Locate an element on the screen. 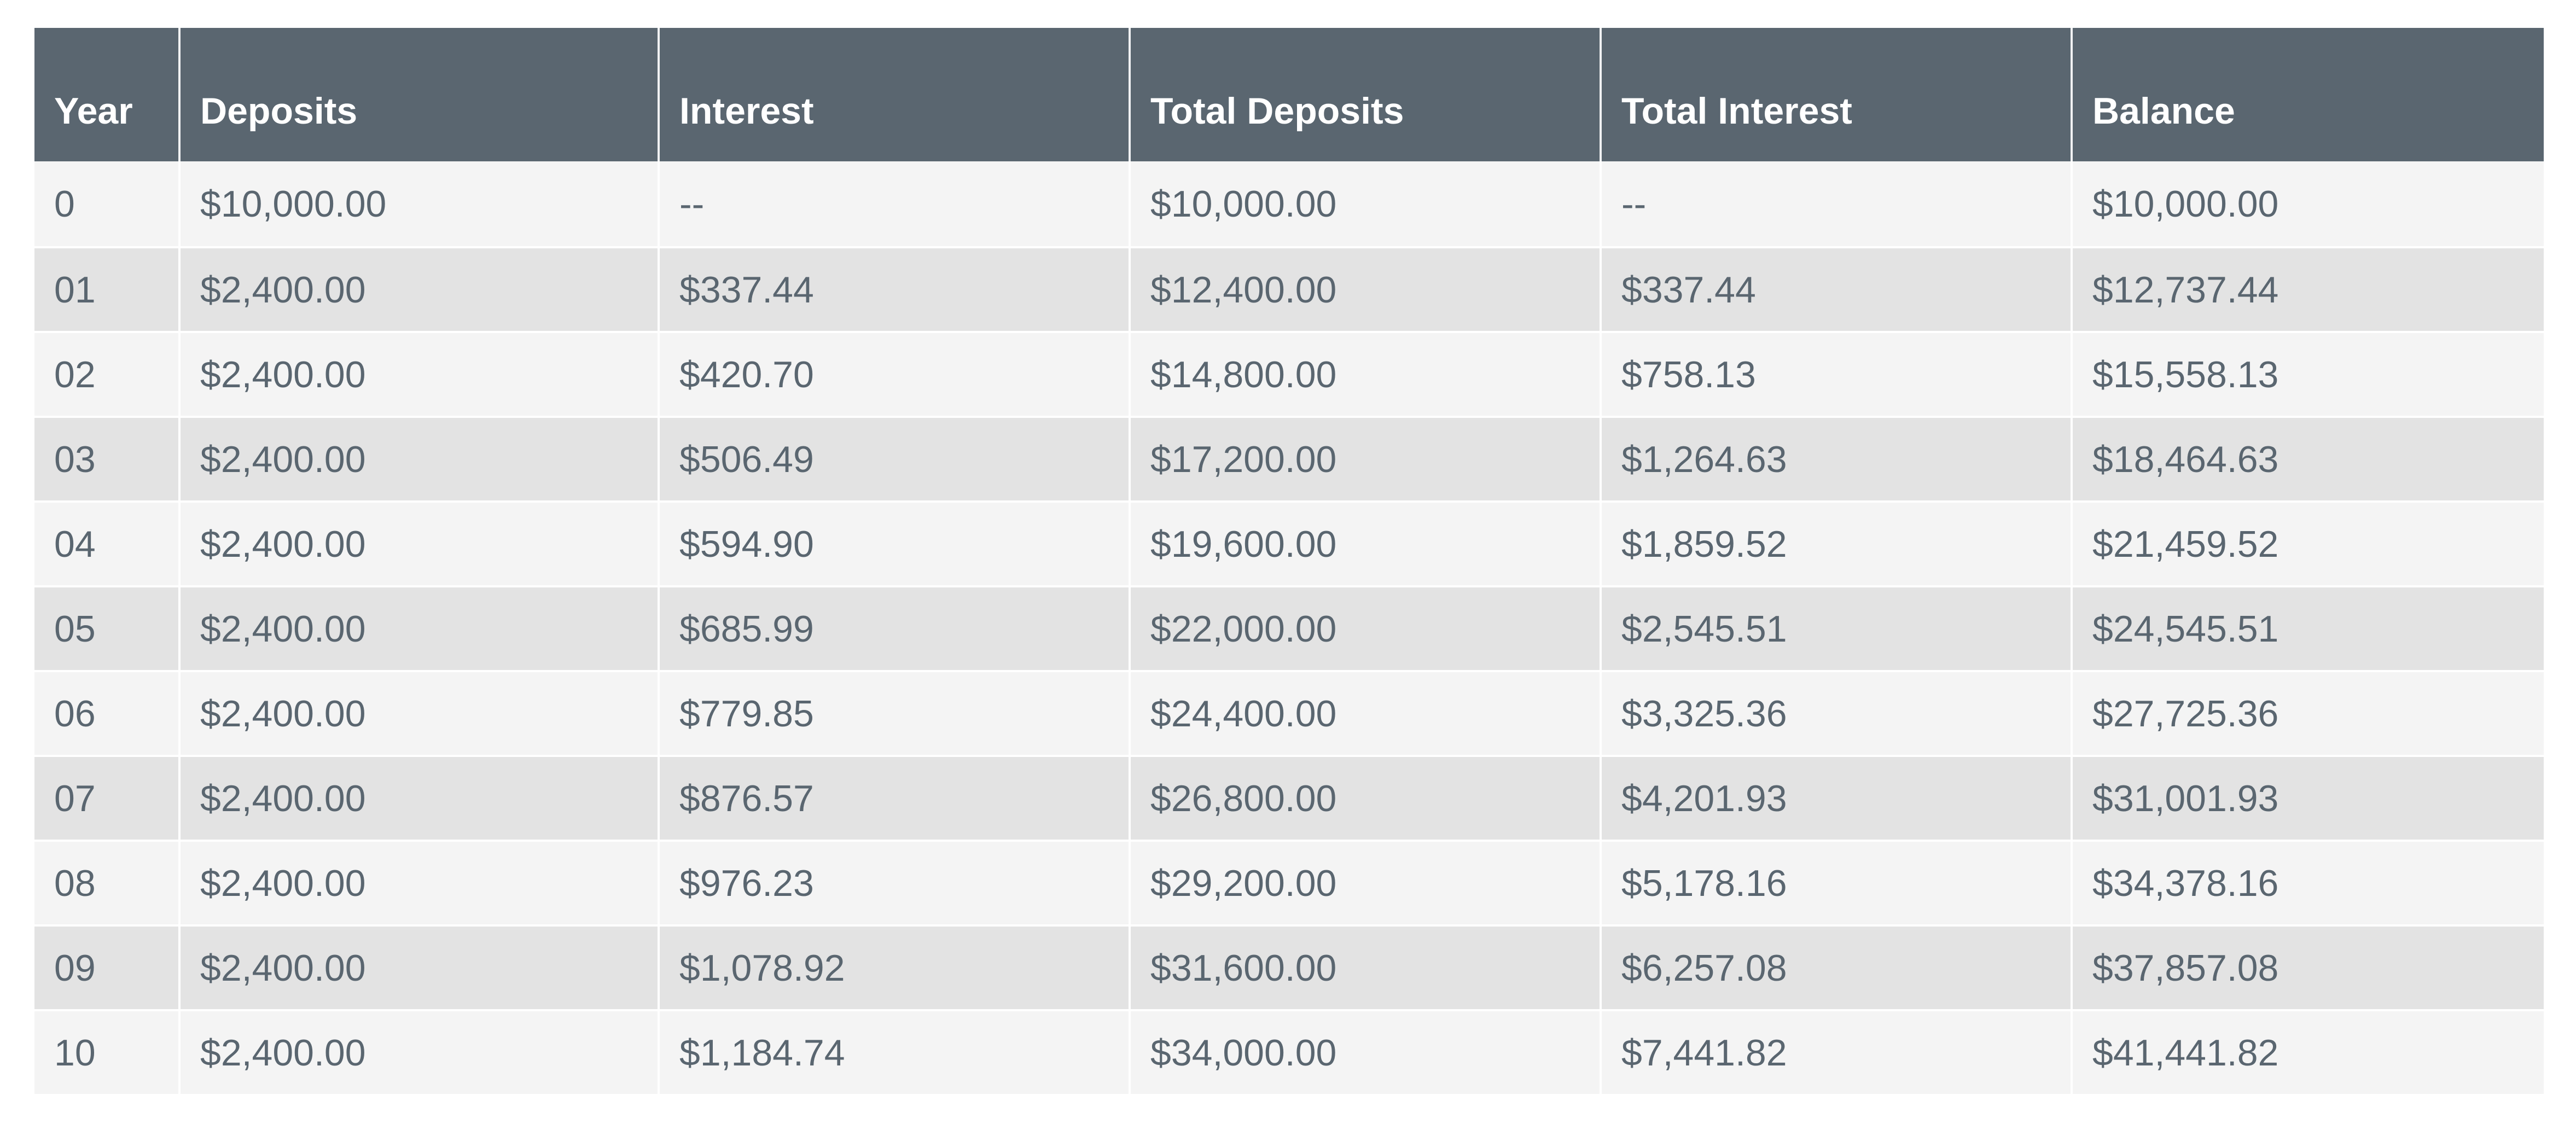 This screenshot has height=1130, width=2576. cell-year: 08 is located at coordinates (107, 882).